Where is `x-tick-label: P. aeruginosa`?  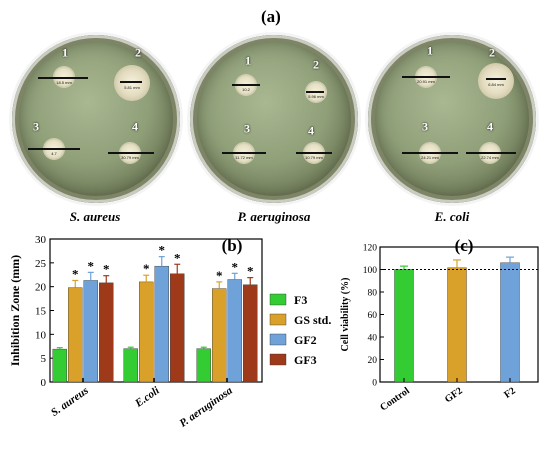
x-tick-label: P. aeruginosa is located at coordinates (206, 406).